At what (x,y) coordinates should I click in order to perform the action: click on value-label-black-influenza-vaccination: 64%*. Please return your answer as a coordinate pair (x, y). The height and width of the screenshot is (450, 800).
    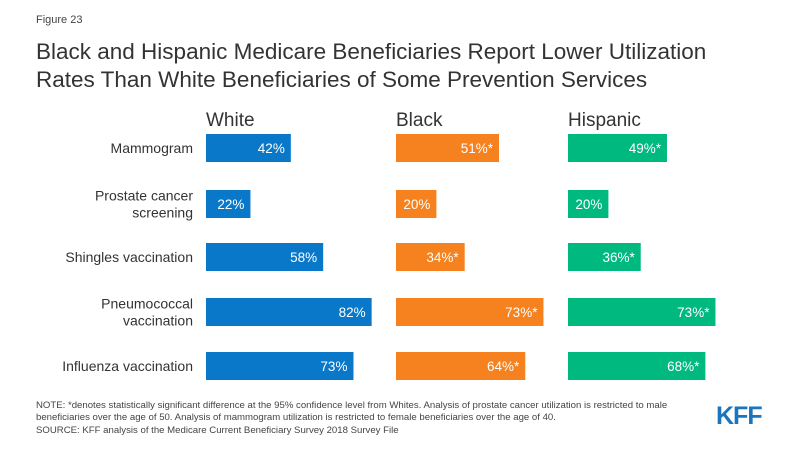
    Looking at the image, I should click on (503, 366).